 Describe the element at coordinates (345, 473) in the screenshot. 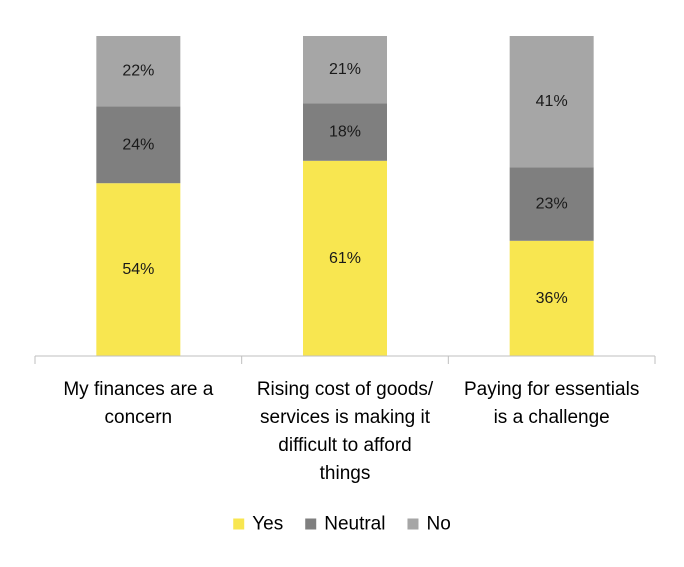

I see `category-label-line: things` at that location.